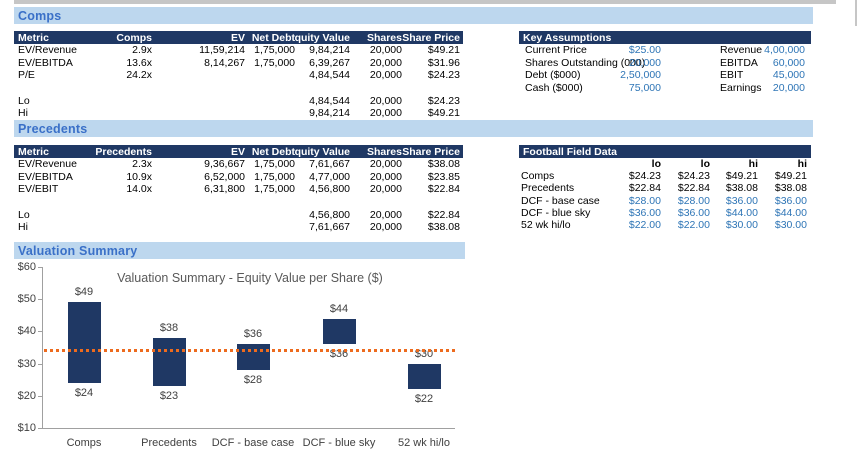 The height and width of the screenshot is (449, 860). Describe the element at coordinates (644, 50) in the screenshot. I see `assumption-value: $25.00` at that location.